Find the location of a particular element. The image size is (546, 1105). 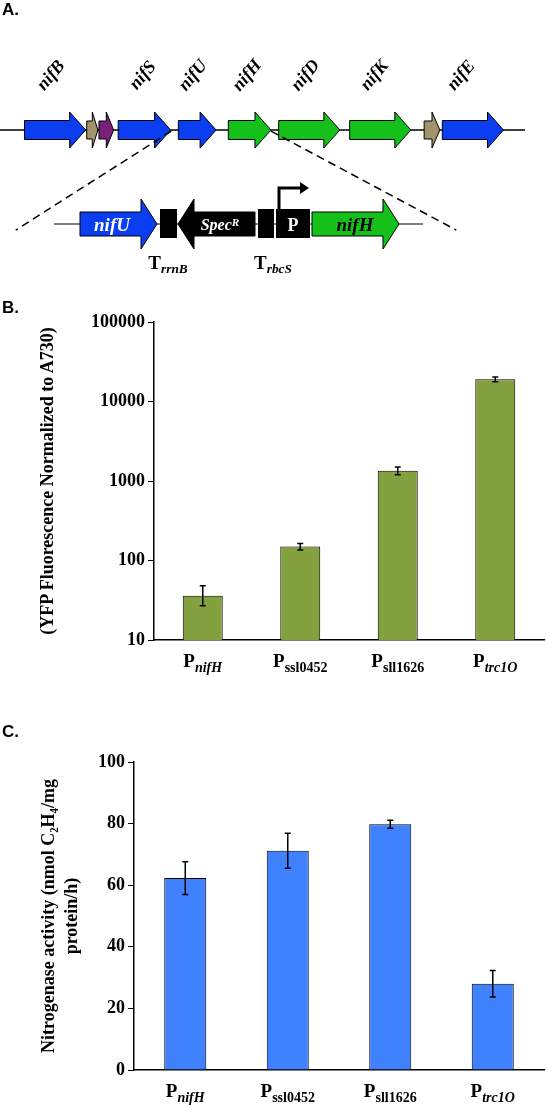

text: nifU is located at coordinates (113, 224).